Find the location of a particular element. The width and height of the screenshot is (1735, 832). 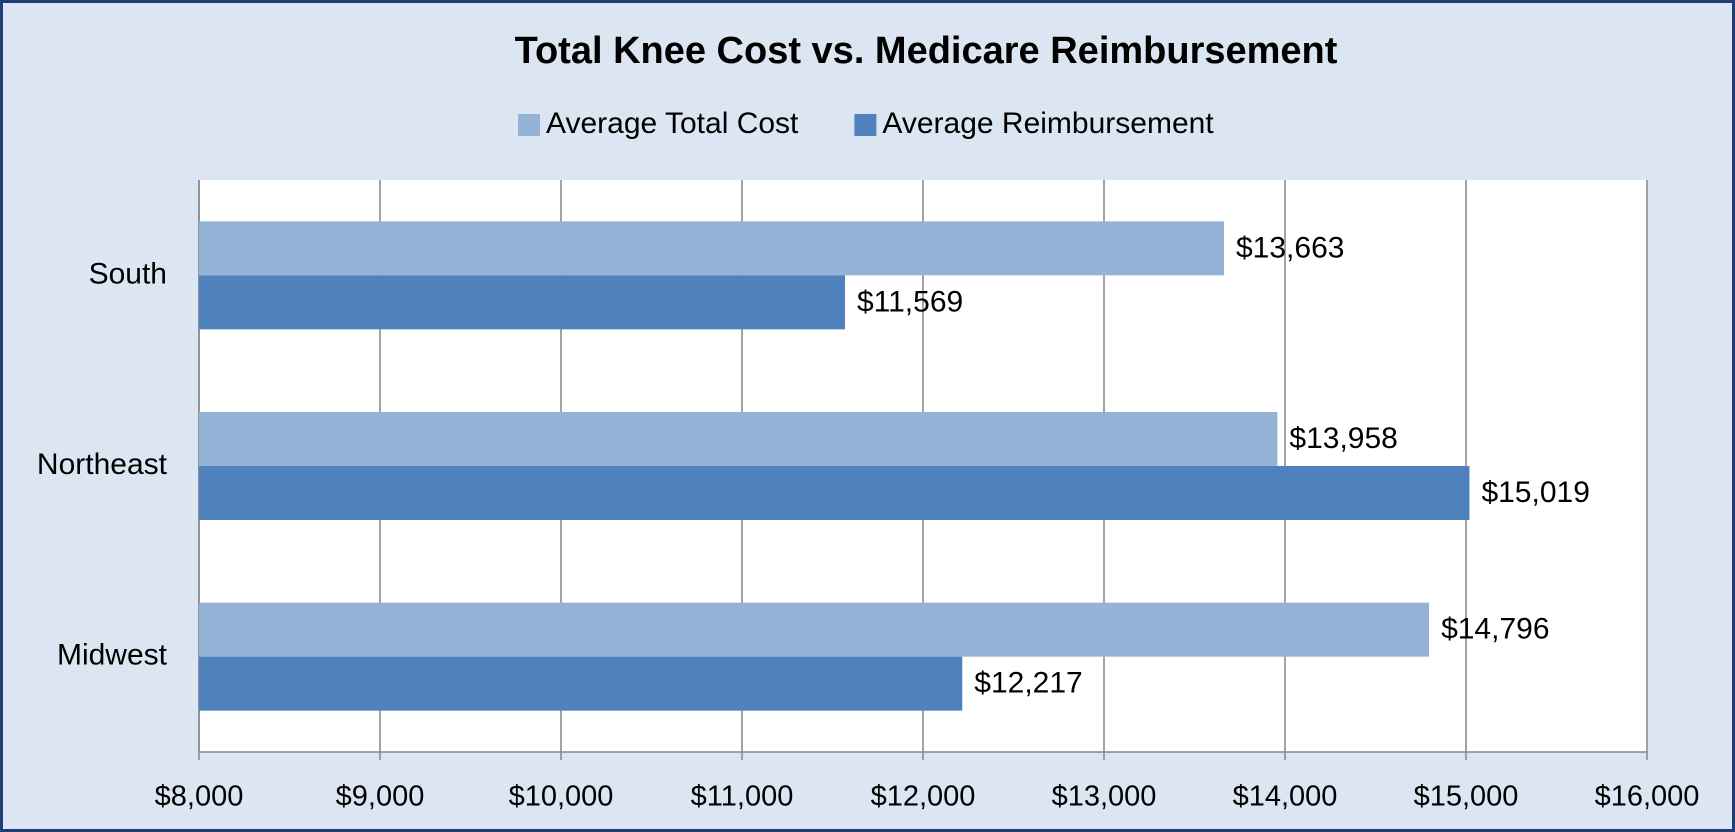

x-tick-label: $14,000 is located at coordinates (1285, 797).